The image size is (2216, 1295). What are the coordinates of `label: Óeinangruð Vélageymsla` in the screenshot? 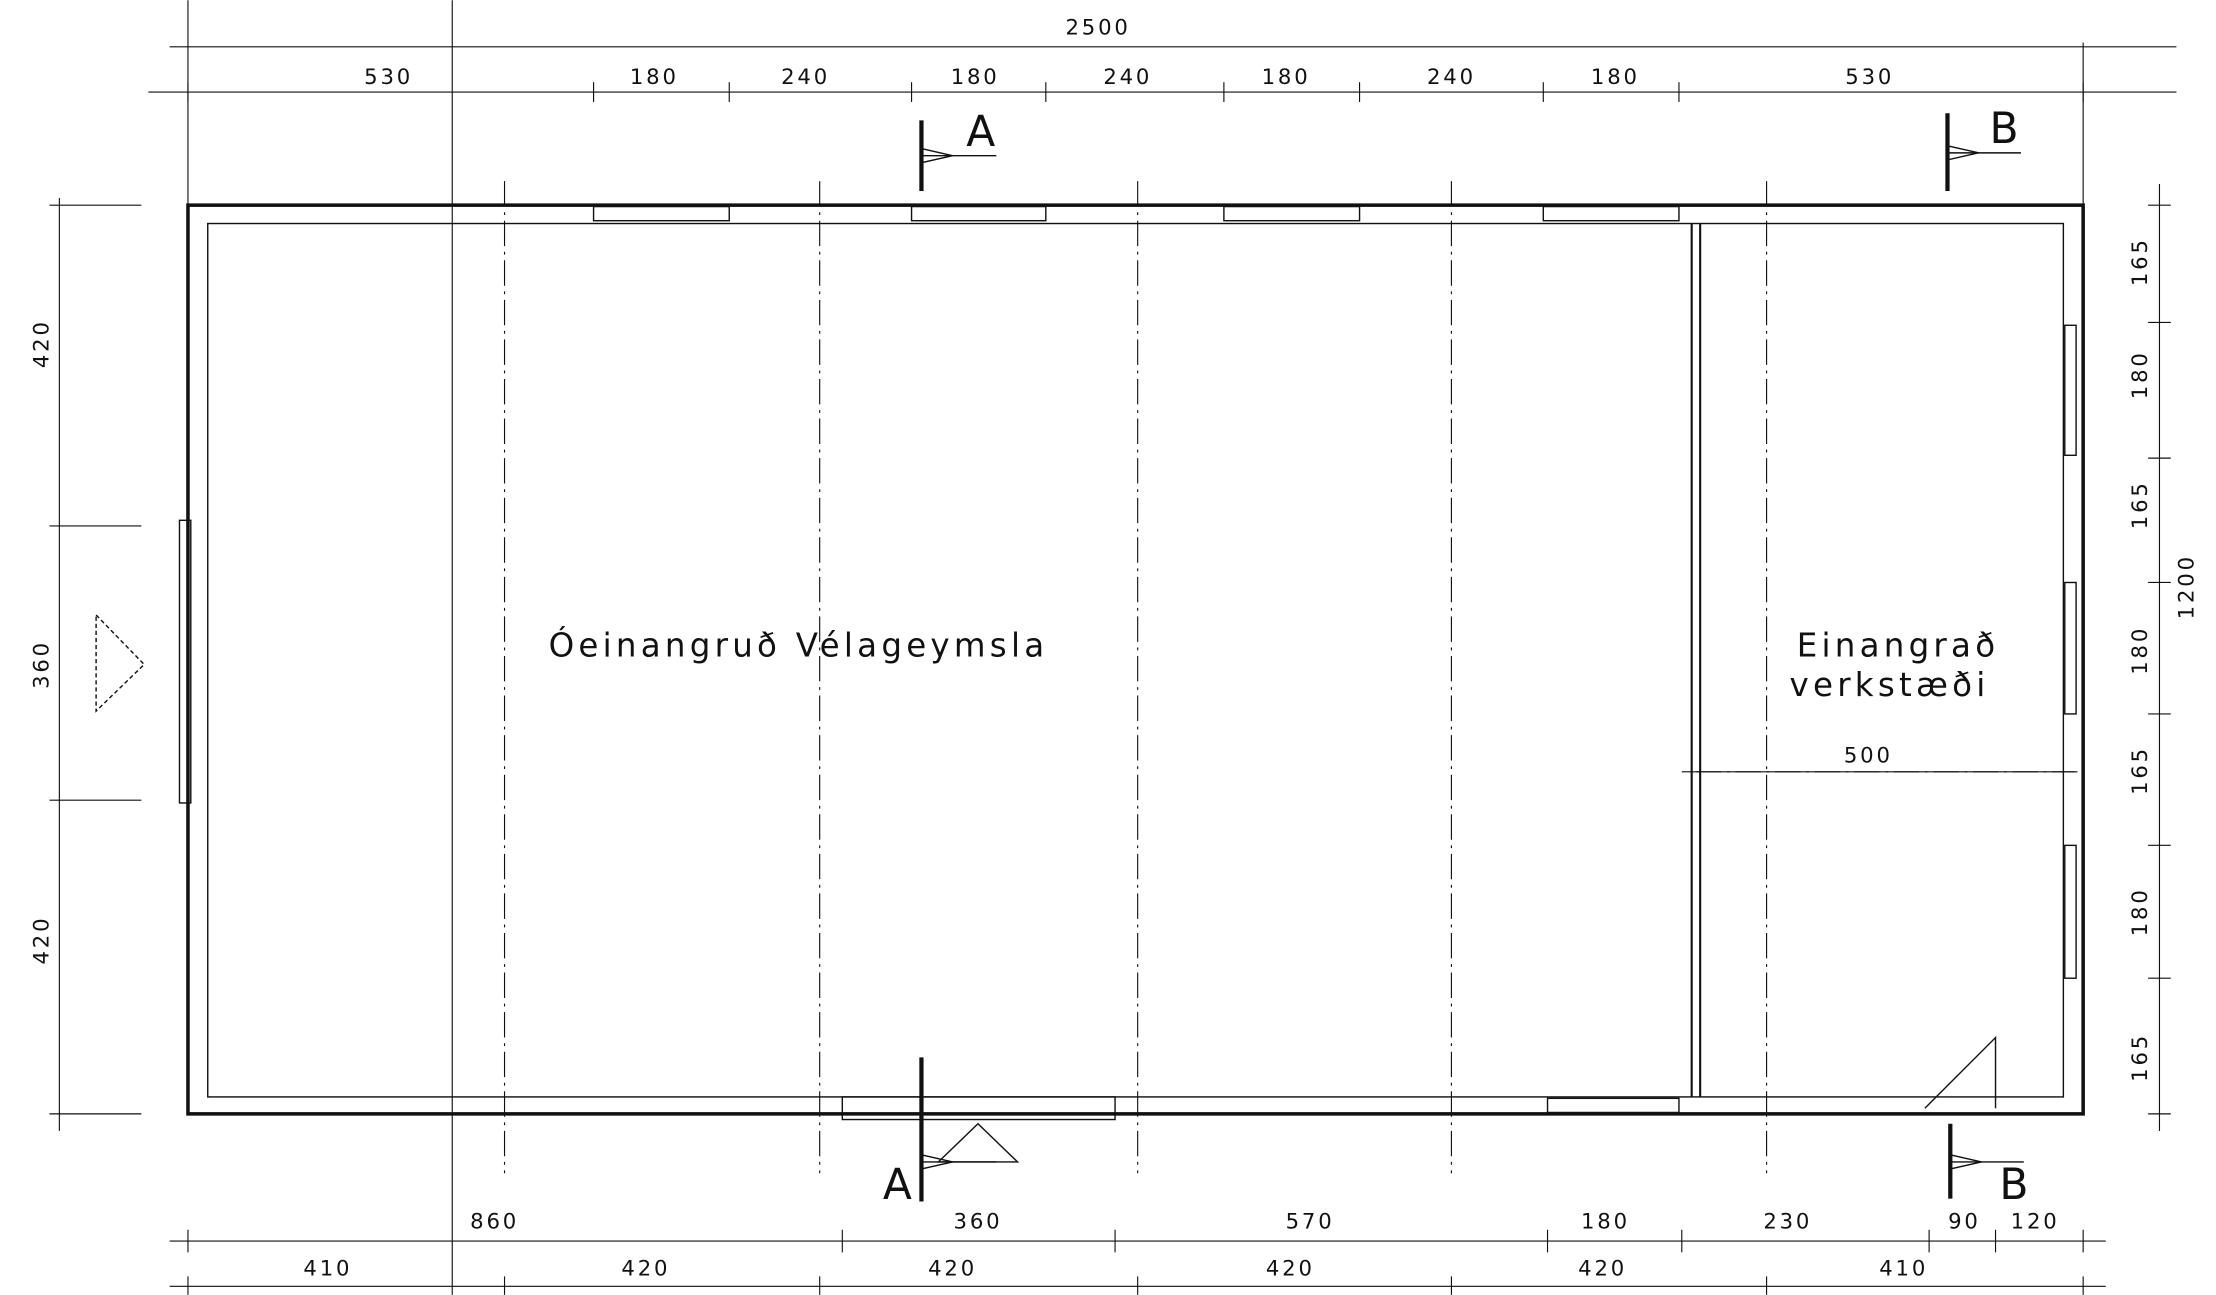 It's located at (799, 645).